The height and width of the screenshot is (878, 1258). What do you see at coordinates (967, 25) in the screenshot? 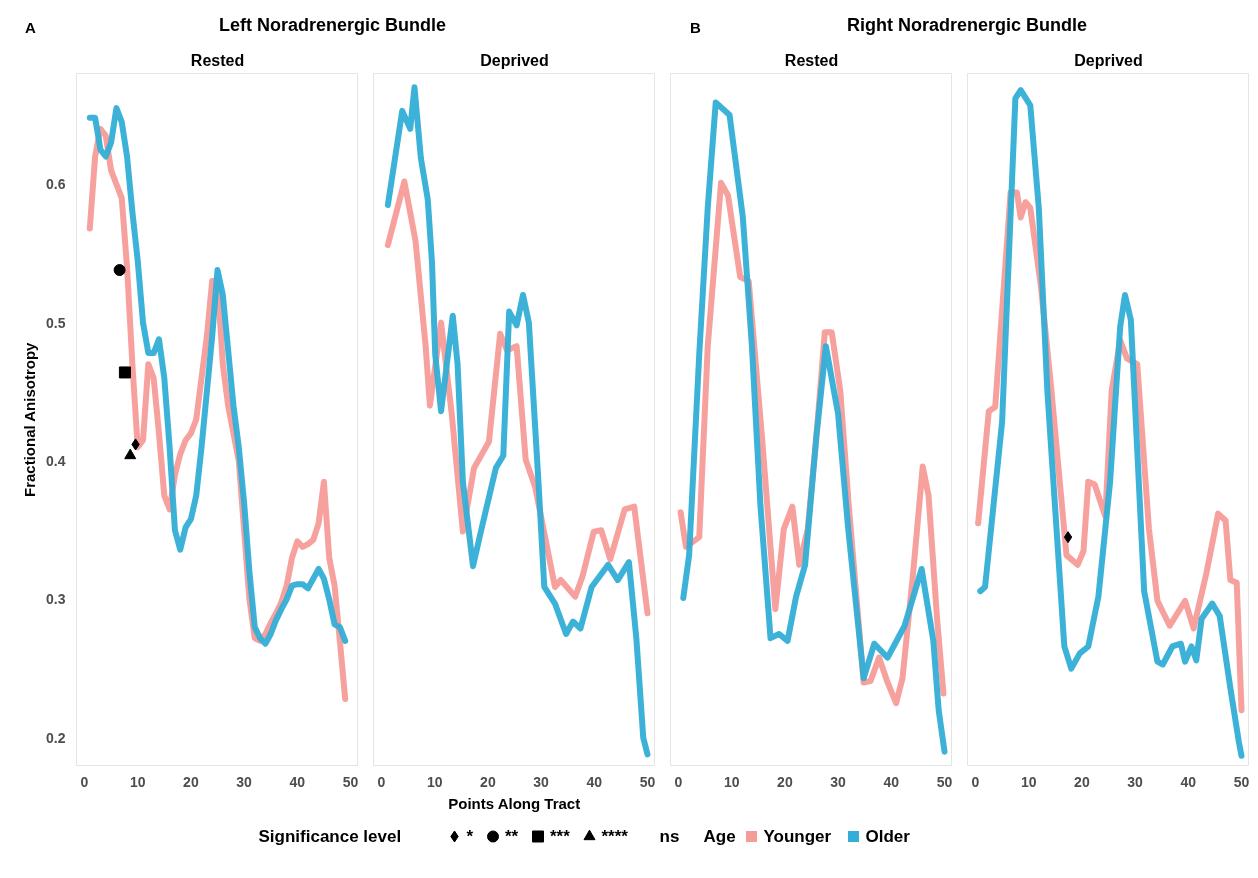
I see `text: Right Noradrenergic Bundle` at bounding box center [967, 25].